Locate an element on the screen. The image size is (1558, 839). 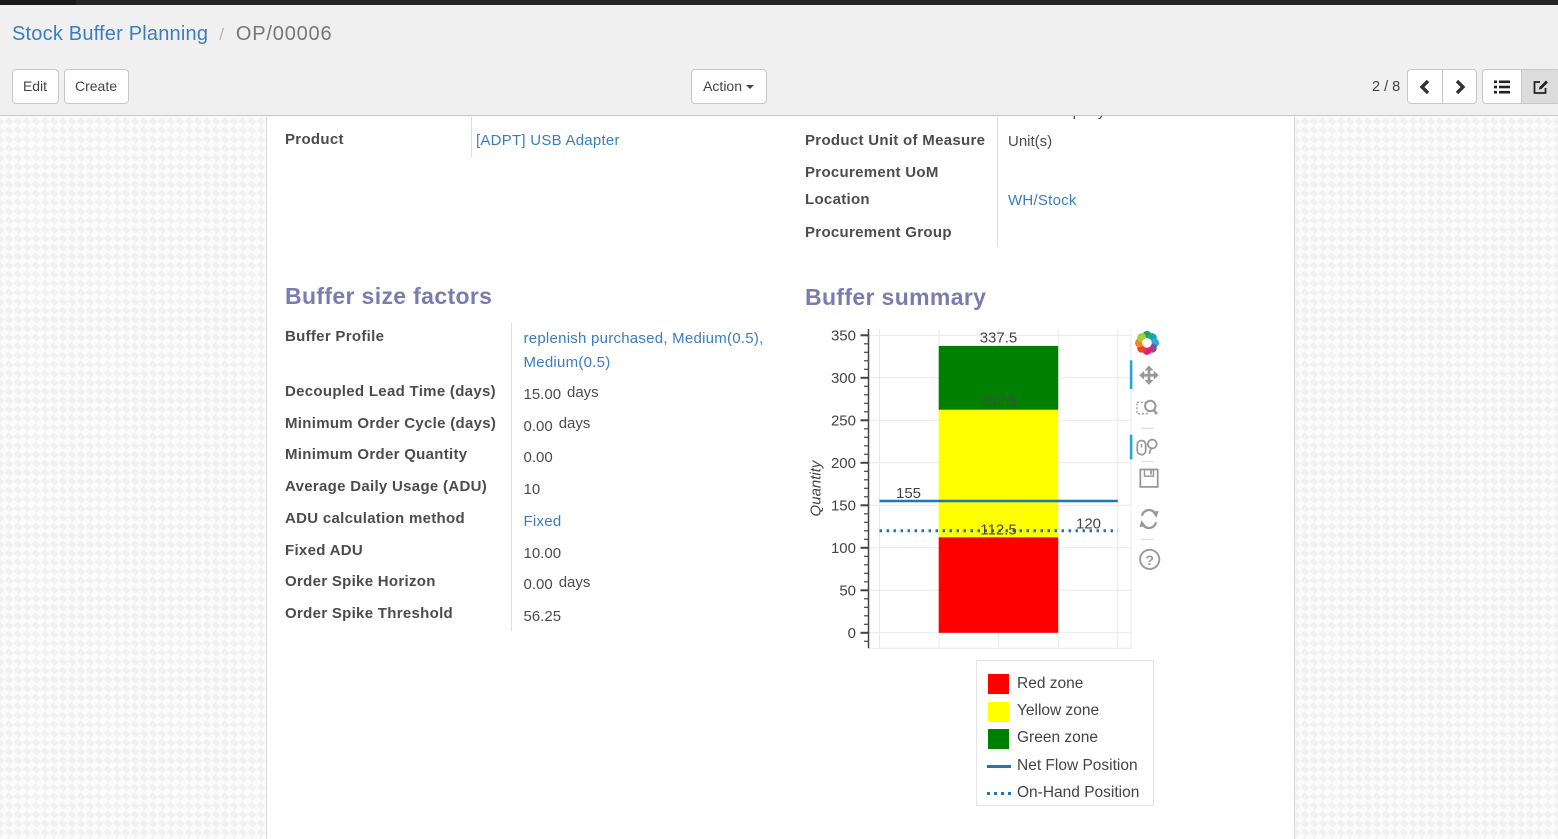
svg-text: 120 is located at coordinates (1088, 524).